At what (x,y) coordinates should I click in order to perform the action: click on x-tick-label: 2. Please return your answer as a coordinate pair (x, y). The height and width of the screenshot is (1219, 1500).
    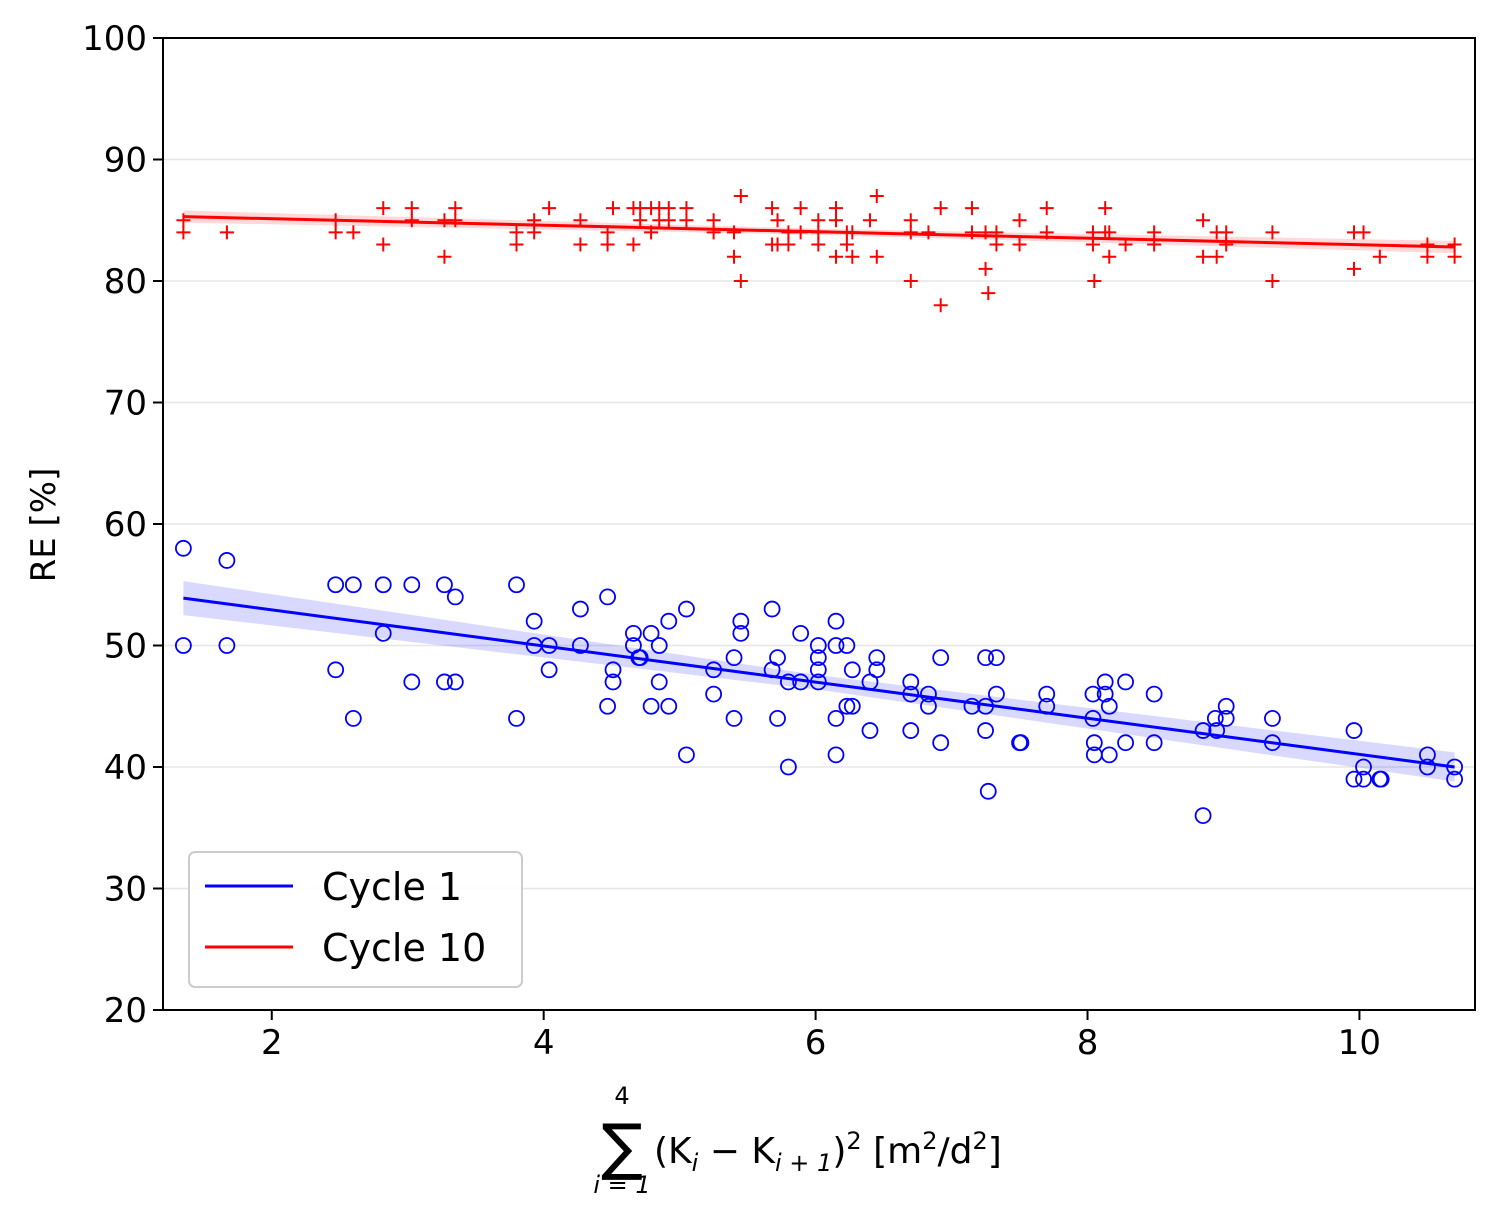
    Looking at the image, I should click on (272, 1043).